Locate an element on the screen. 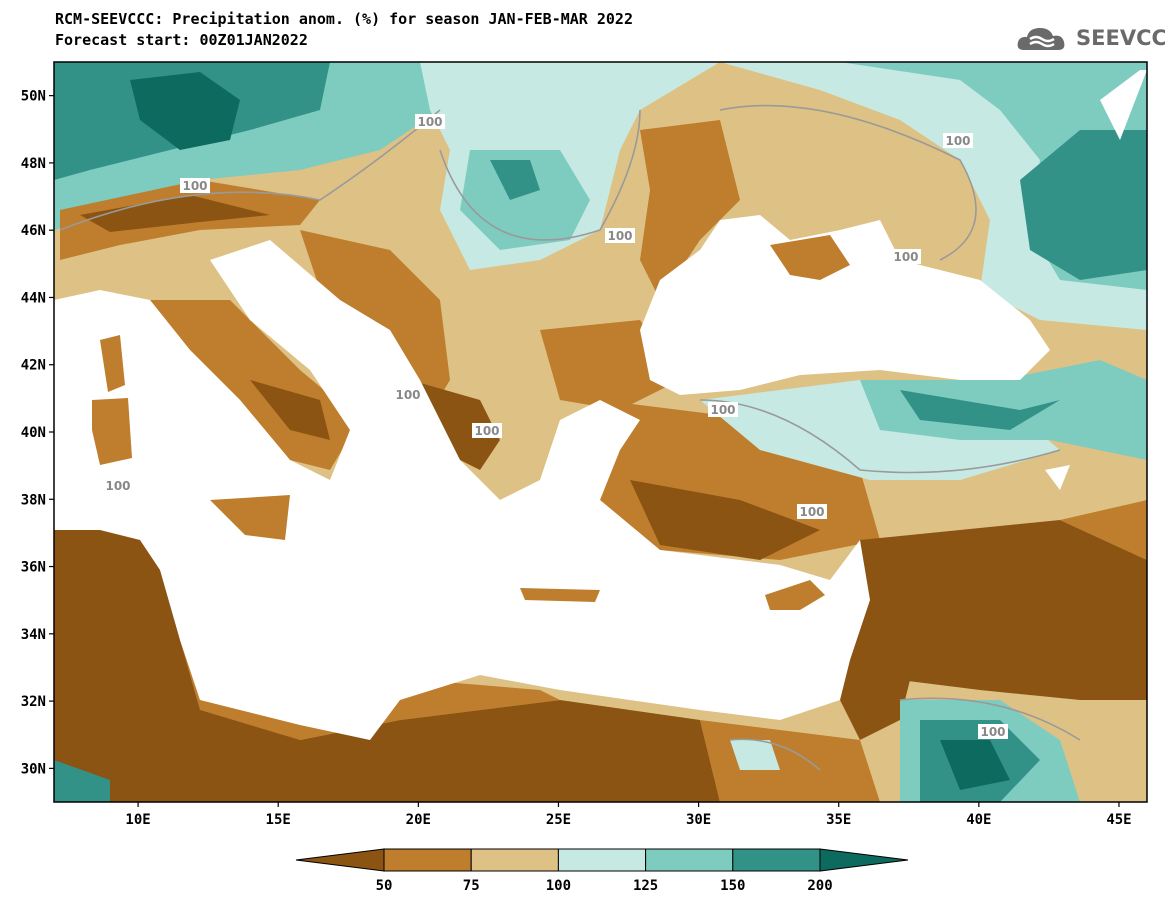 This screenshot has height=907, width=1165. colorbar-tick-label: 200 is located at coordinates (819, 886).